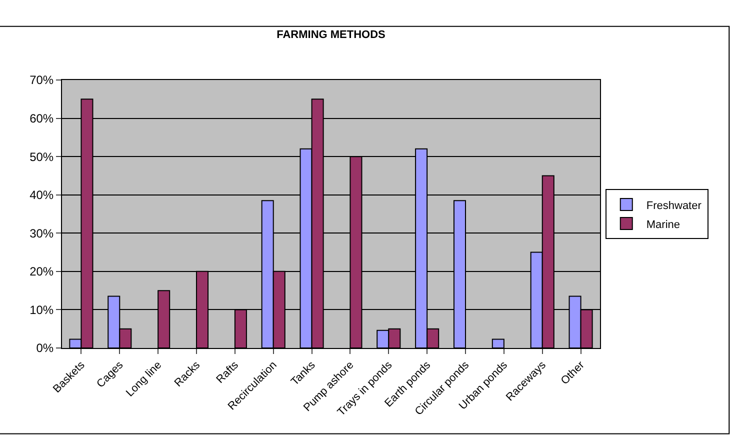 The image size is (730, 435). Describe the element at coordinates (42, 80) in the screenshot. I see `y-tick-label: 70%` at that location.